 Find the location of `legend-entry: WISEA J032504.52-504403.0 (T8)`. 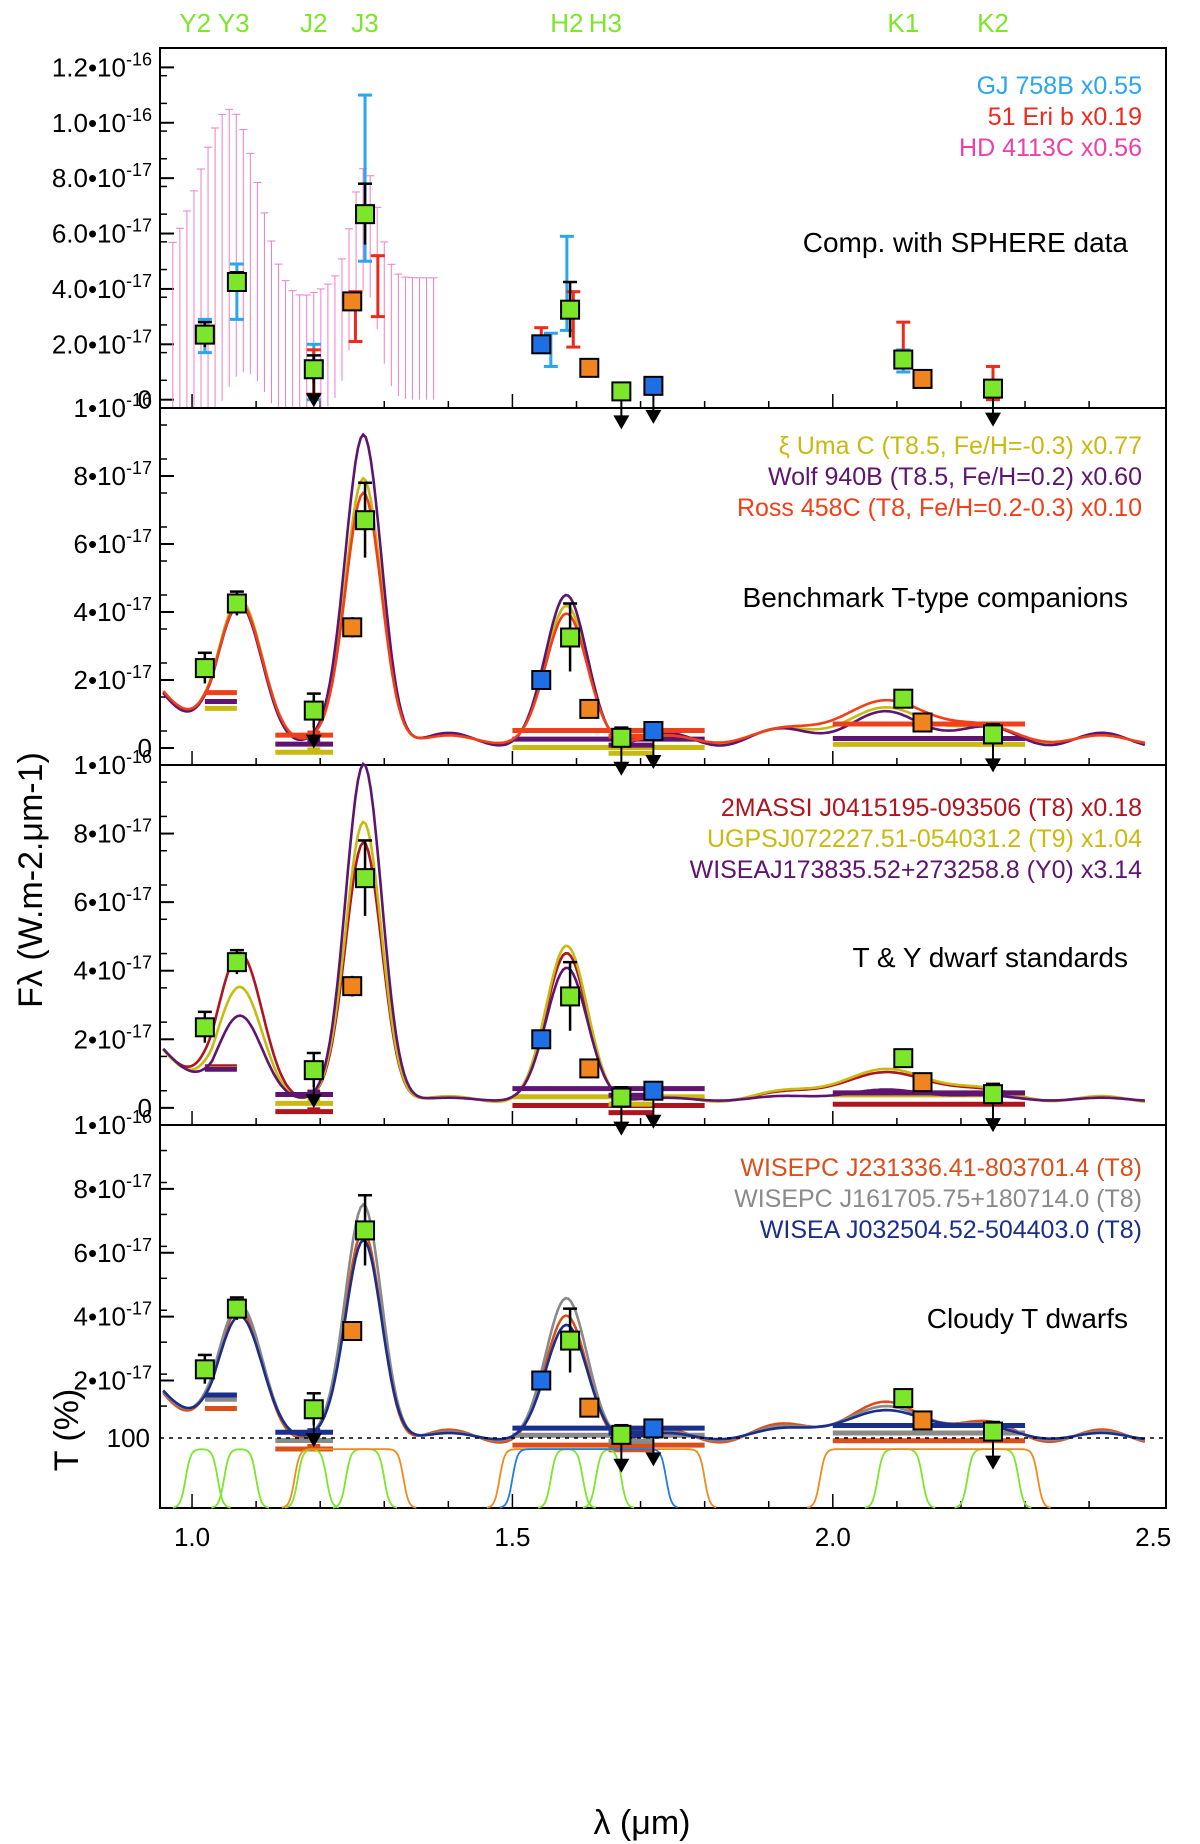

legend-entry: WISEA J032504.52-504403.0 (T8) is located at coordinates (951, 1230).